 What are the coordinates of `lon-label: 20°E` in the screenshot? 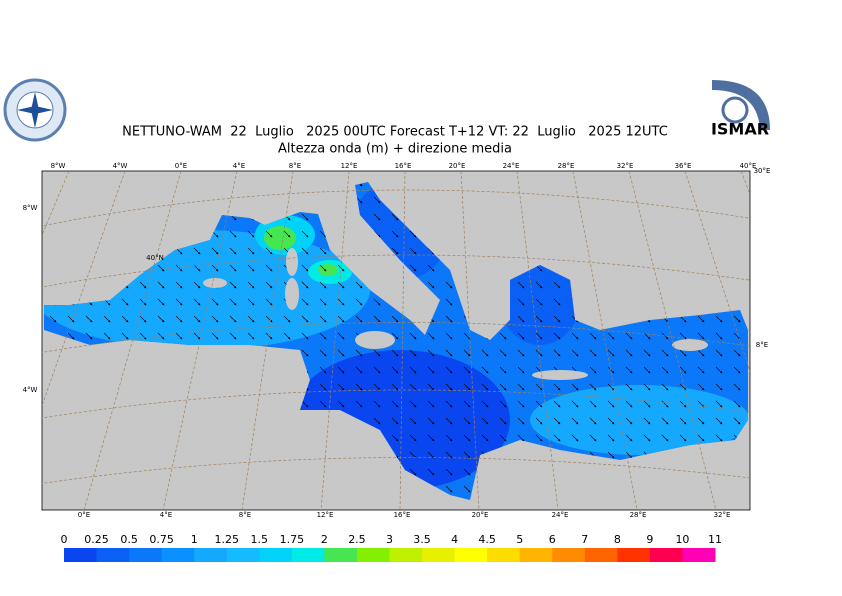 It's located at (457, 166).